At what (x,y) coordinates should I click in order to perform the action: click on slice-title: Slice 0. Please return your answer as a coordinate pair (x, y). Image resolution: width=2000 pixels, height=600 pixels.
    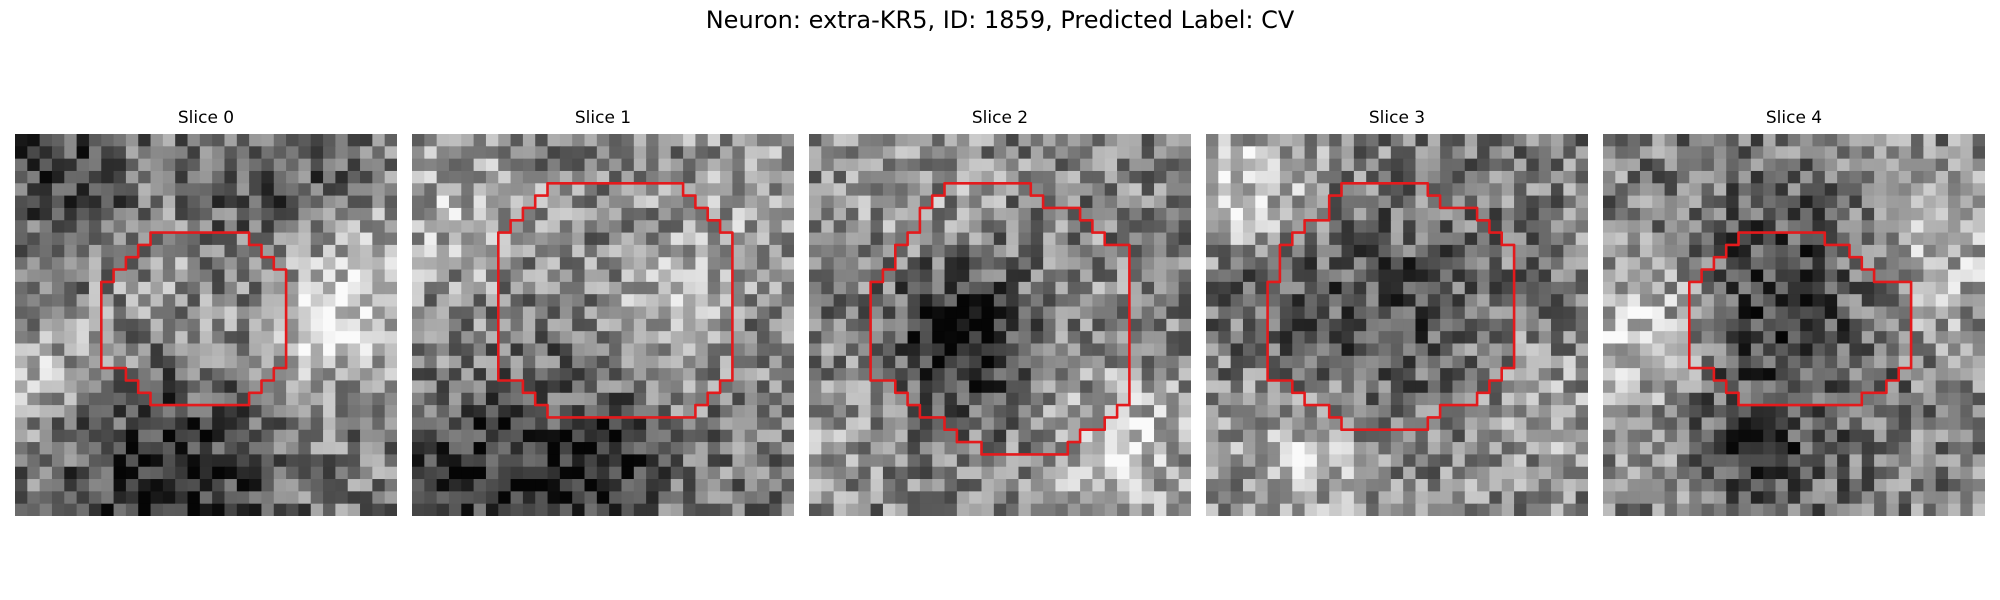
    Looking at the image, I should click on (206, 118).